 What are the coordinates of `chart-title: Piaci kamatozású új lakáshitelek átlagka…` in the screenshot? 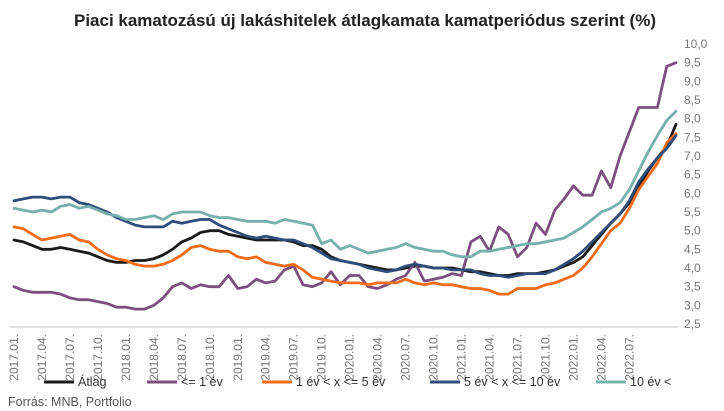 It's located at (365, 20).